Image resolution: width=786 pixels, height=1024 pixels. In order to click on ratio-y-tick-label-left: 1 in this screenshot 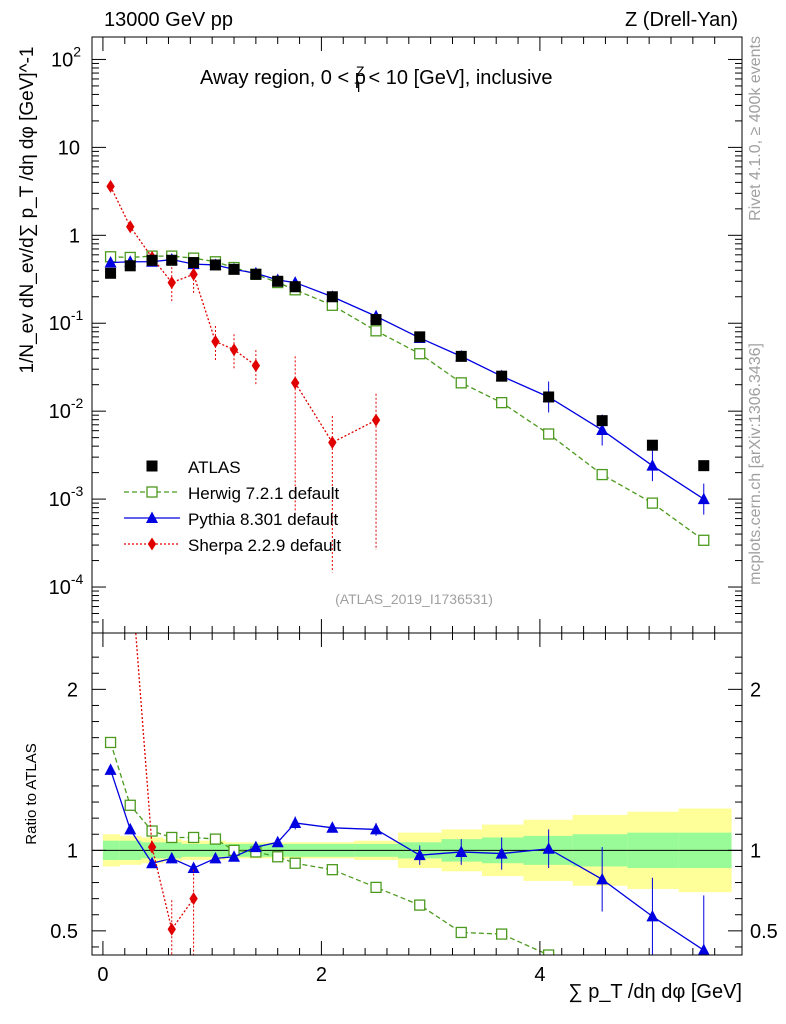, I will do `click(72, 851)`.